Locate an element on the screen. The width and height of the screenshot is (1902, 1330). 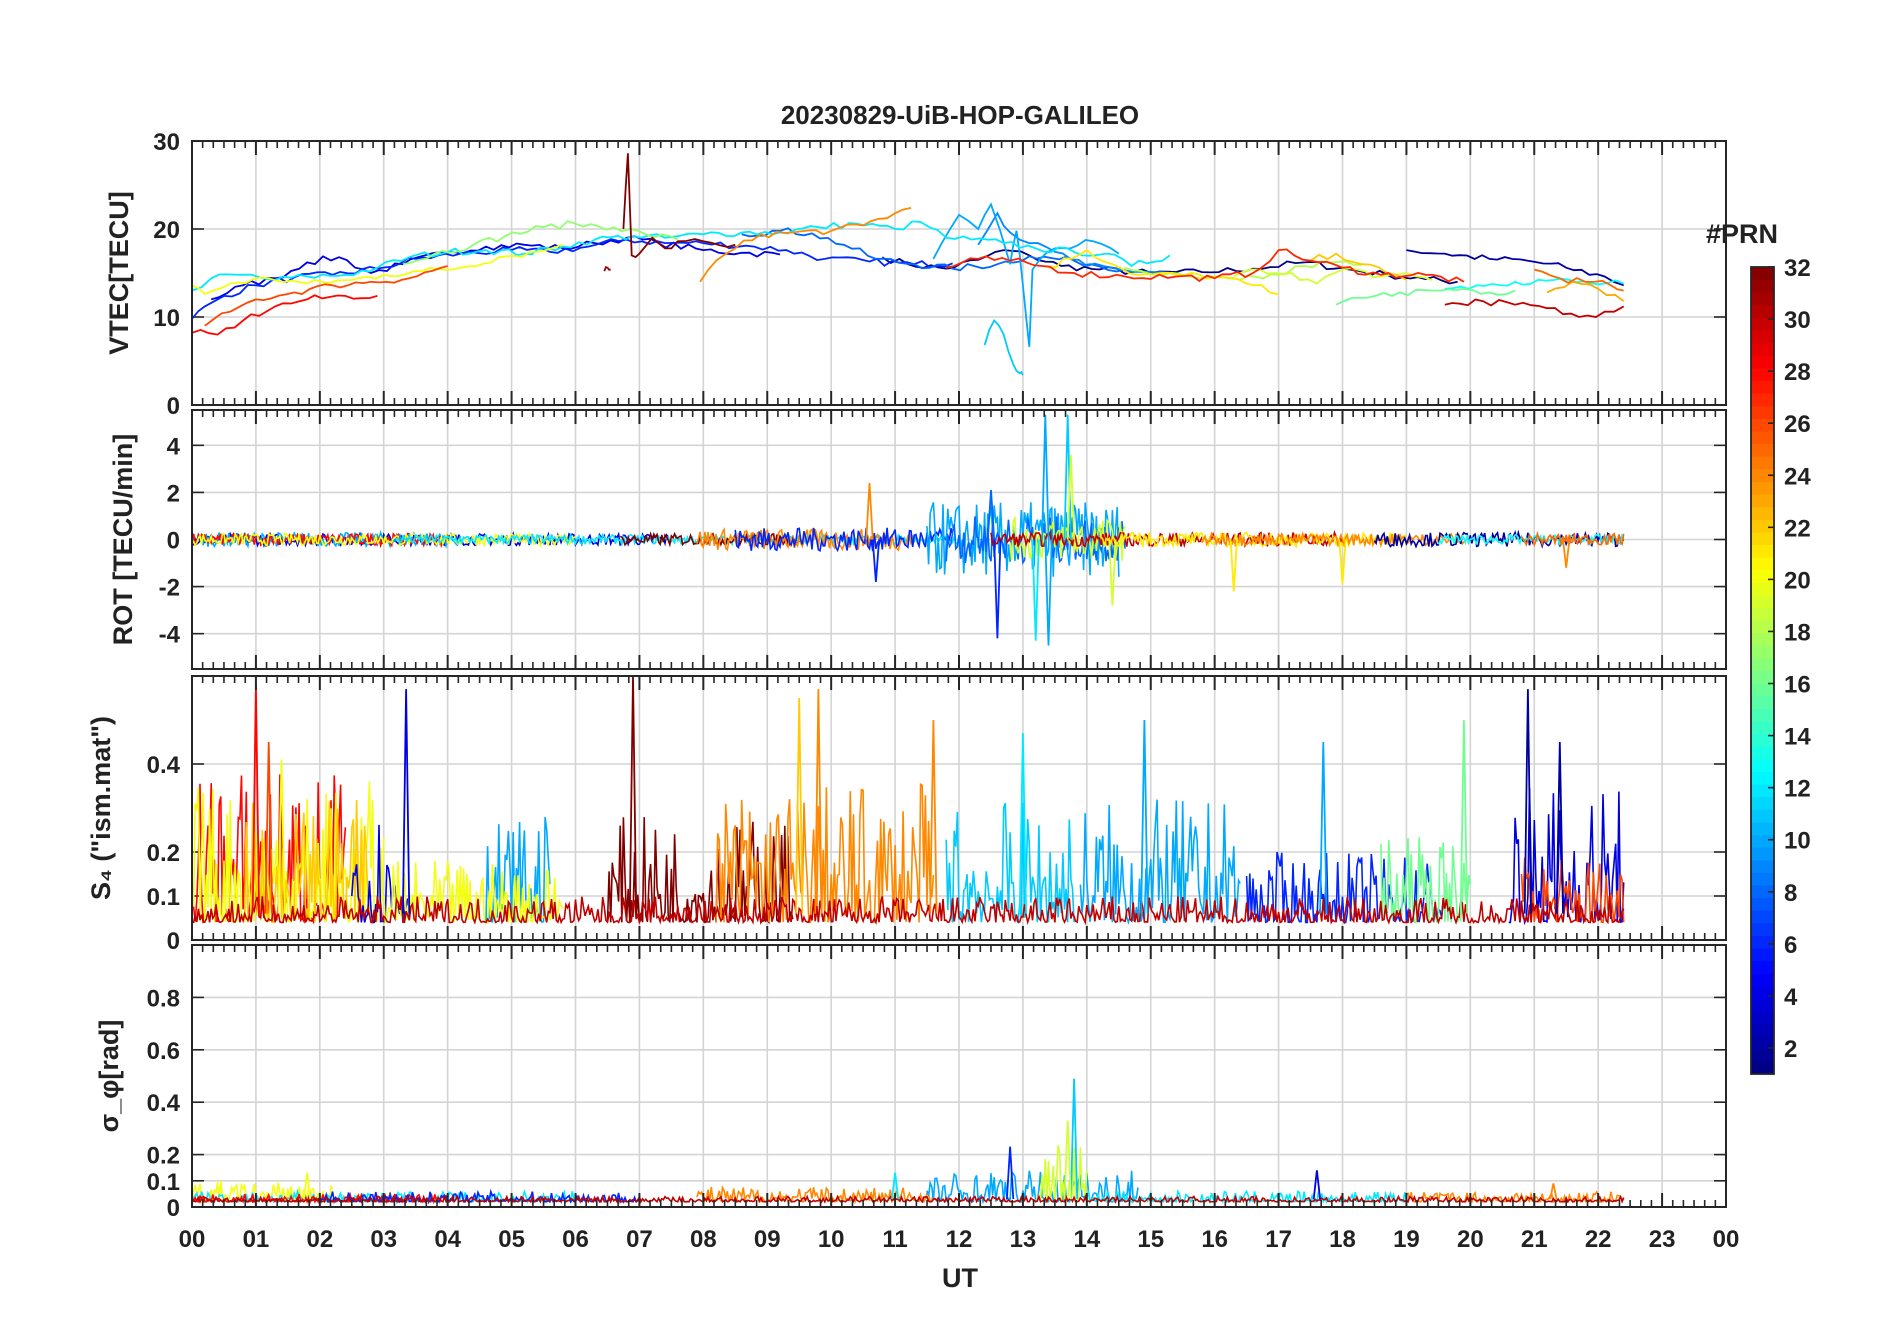
x-tick-label: 07 is located at coordinates (639, 1239).